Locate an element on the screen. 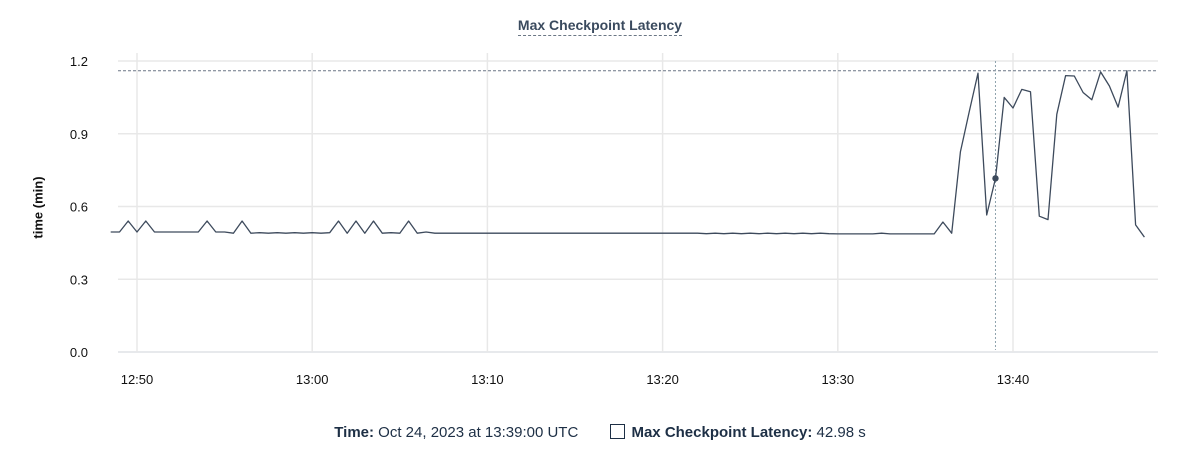  y-tick-label: 1.2 is located at coordinates (79, 61).